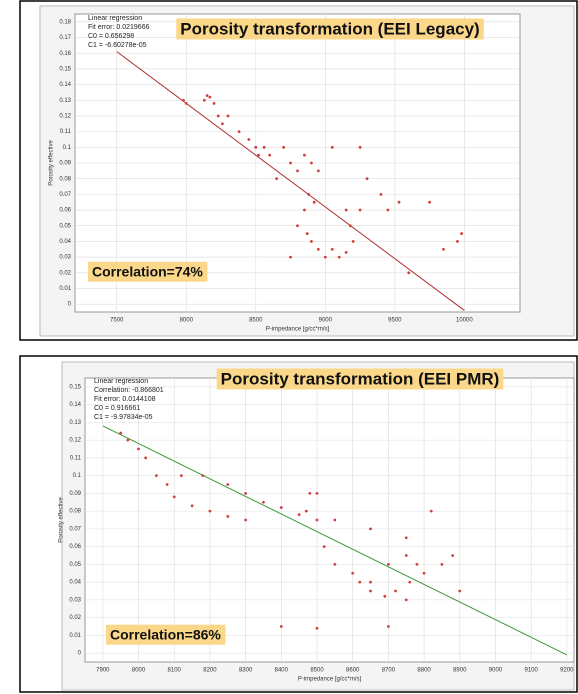  I want to click on y-tick-label: 0, so click(80, 654).